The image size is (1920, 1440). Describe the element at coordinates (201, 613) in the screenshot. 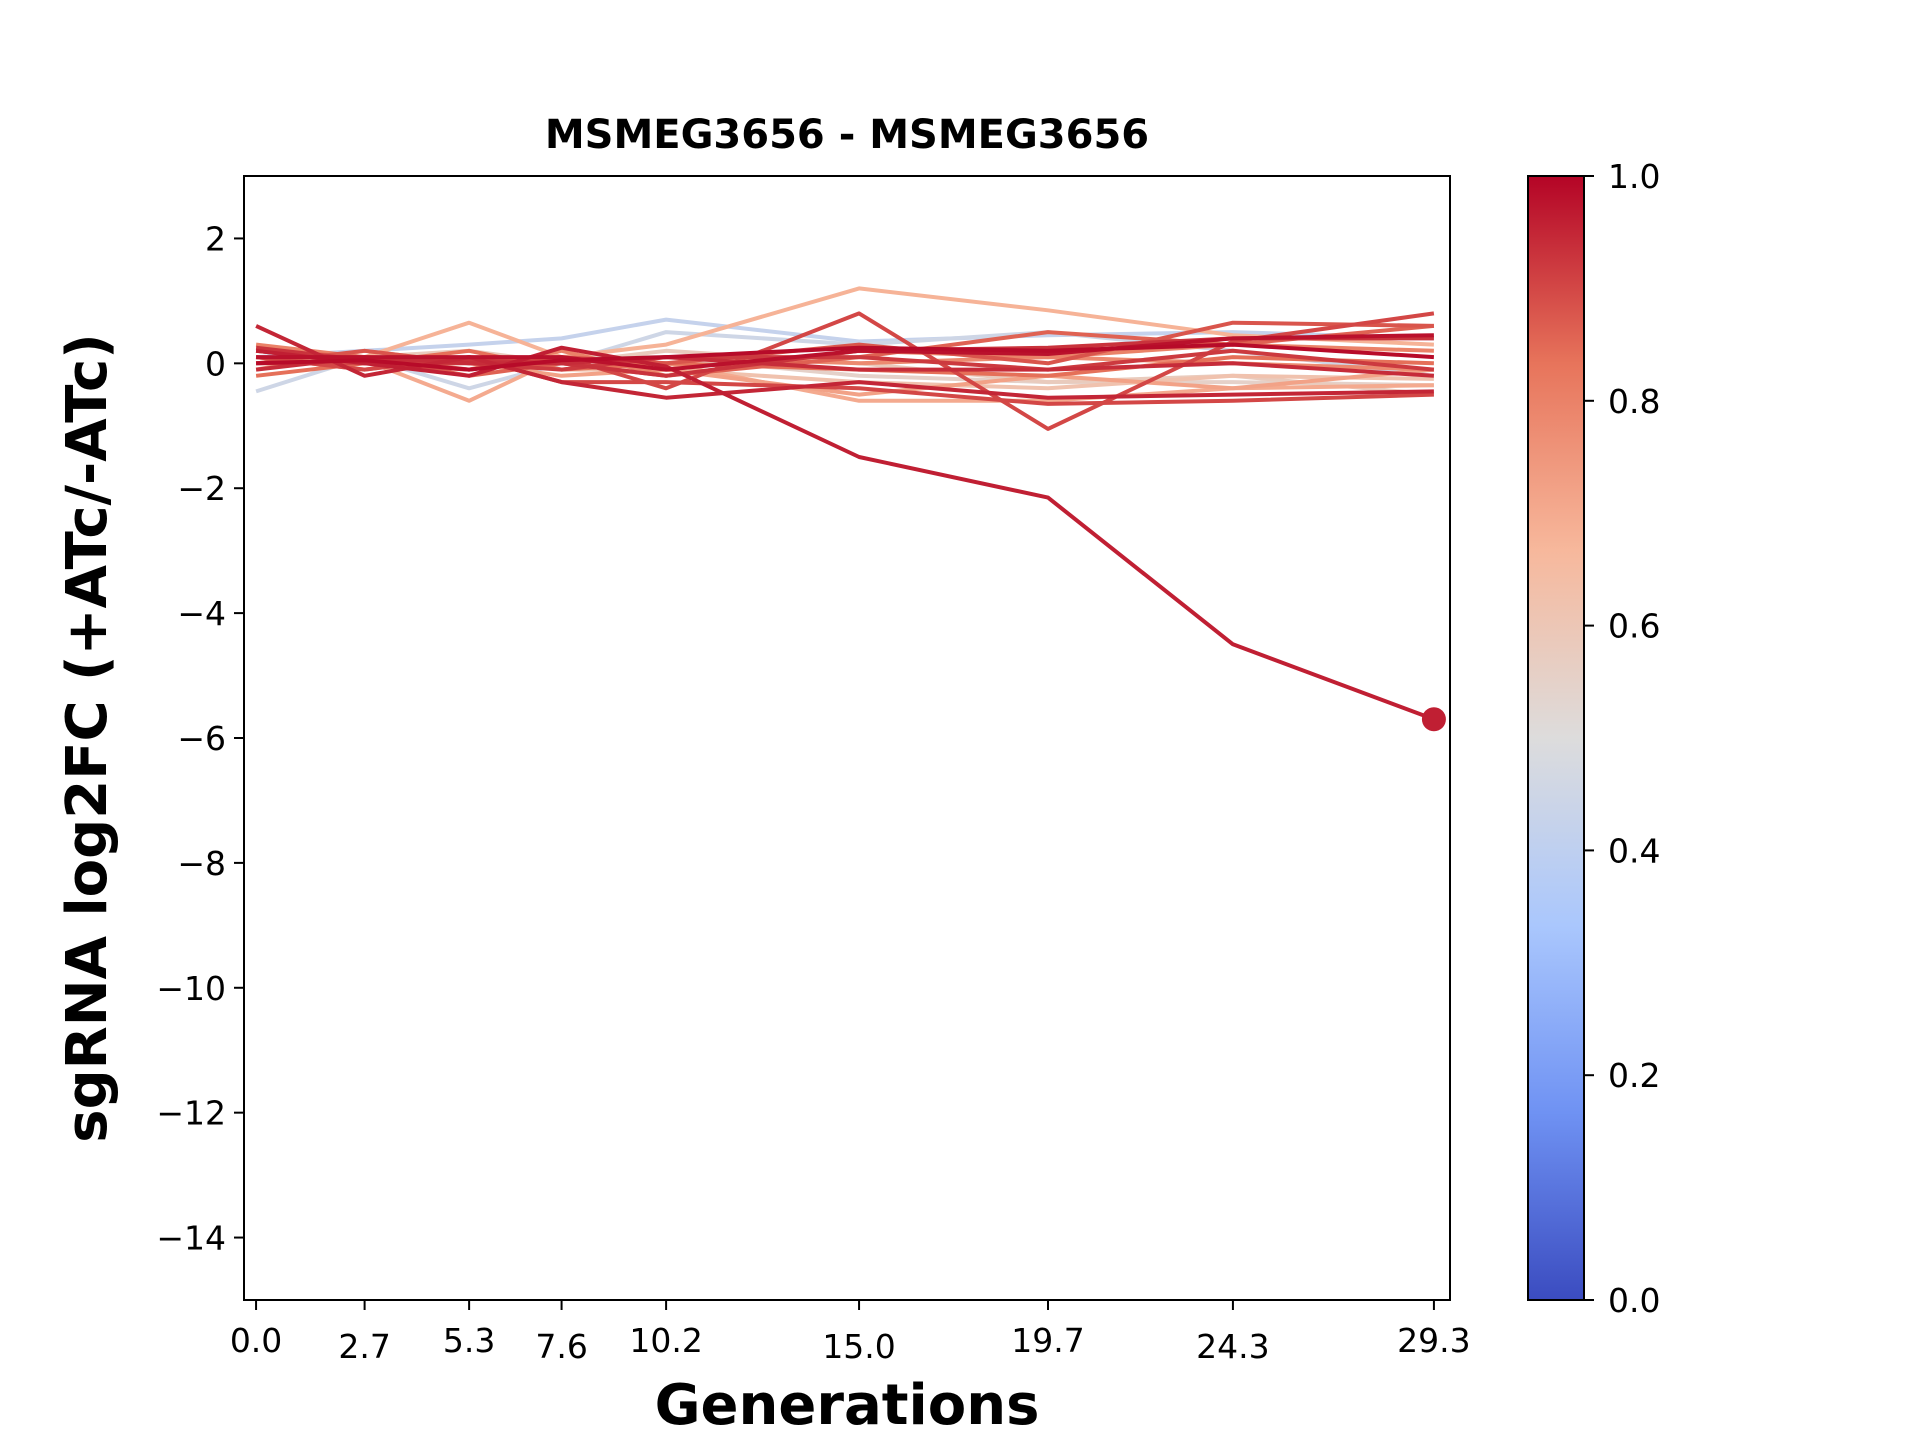

I see `y-tick-label: −4` at that location.